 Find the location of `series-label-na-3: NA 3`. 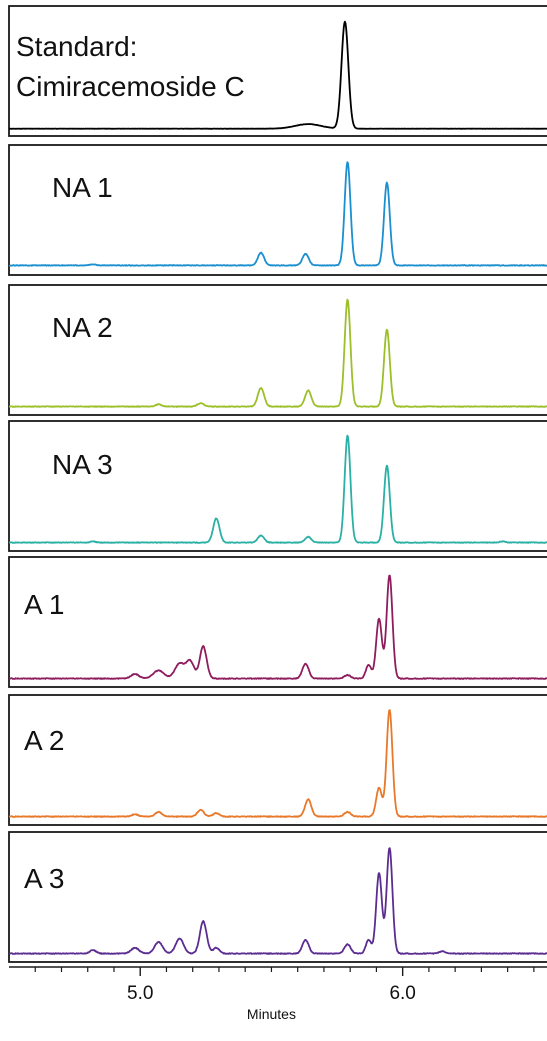

series-label-na-3: NA 3 is located at coordinates (82, 464).